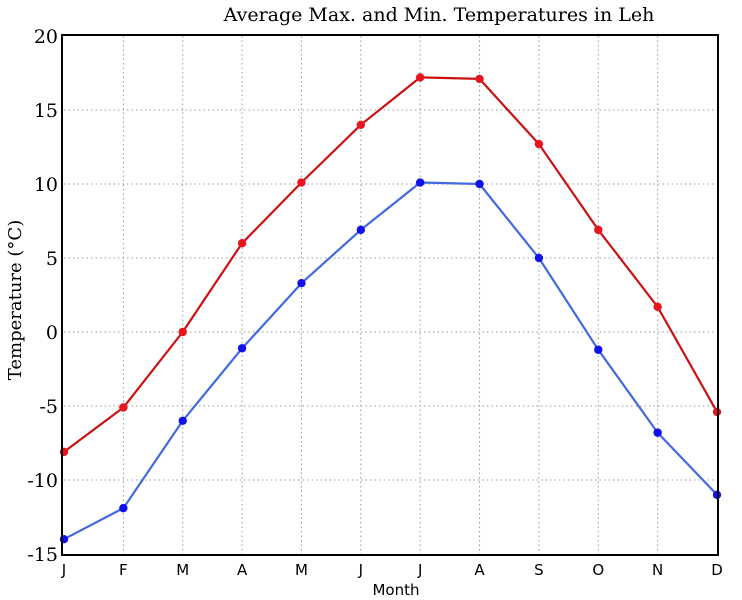 The height and width of the screenshot is (600, 742). I want to click on x-tick-label: O, so click(598, 570).